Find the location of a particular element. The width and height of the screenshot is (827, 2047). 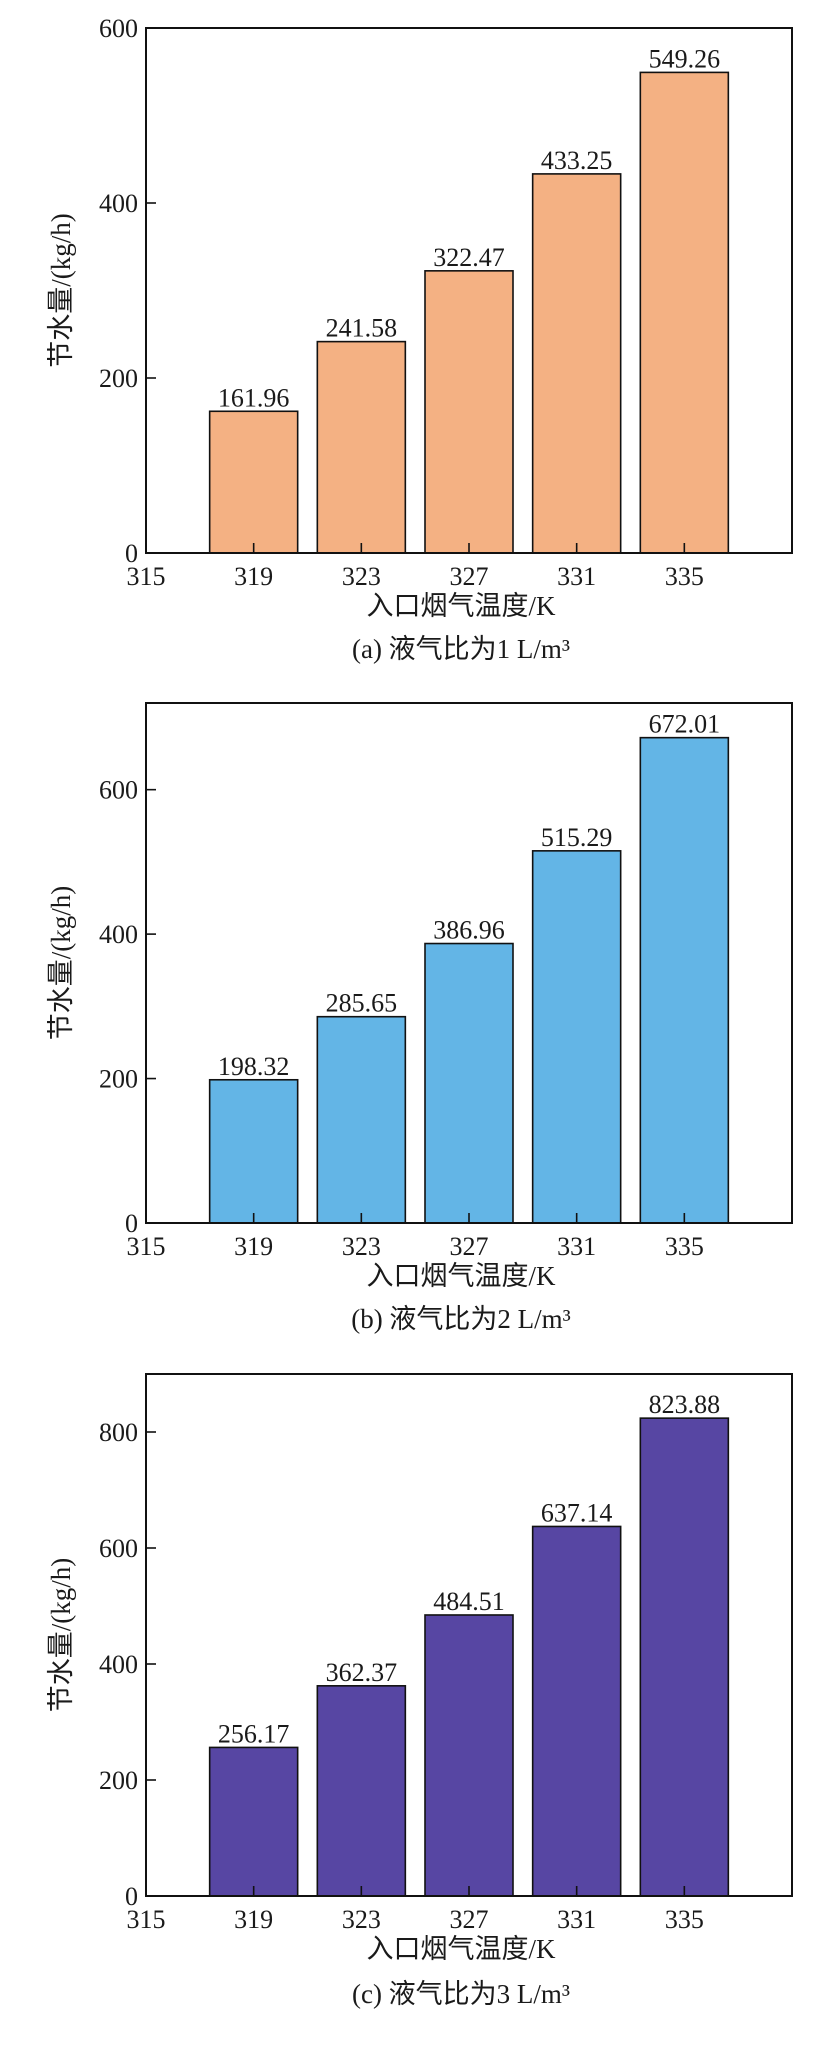

panel-caption: (a) 液气比为1 L/m³ is located at coordinates (461, 649).